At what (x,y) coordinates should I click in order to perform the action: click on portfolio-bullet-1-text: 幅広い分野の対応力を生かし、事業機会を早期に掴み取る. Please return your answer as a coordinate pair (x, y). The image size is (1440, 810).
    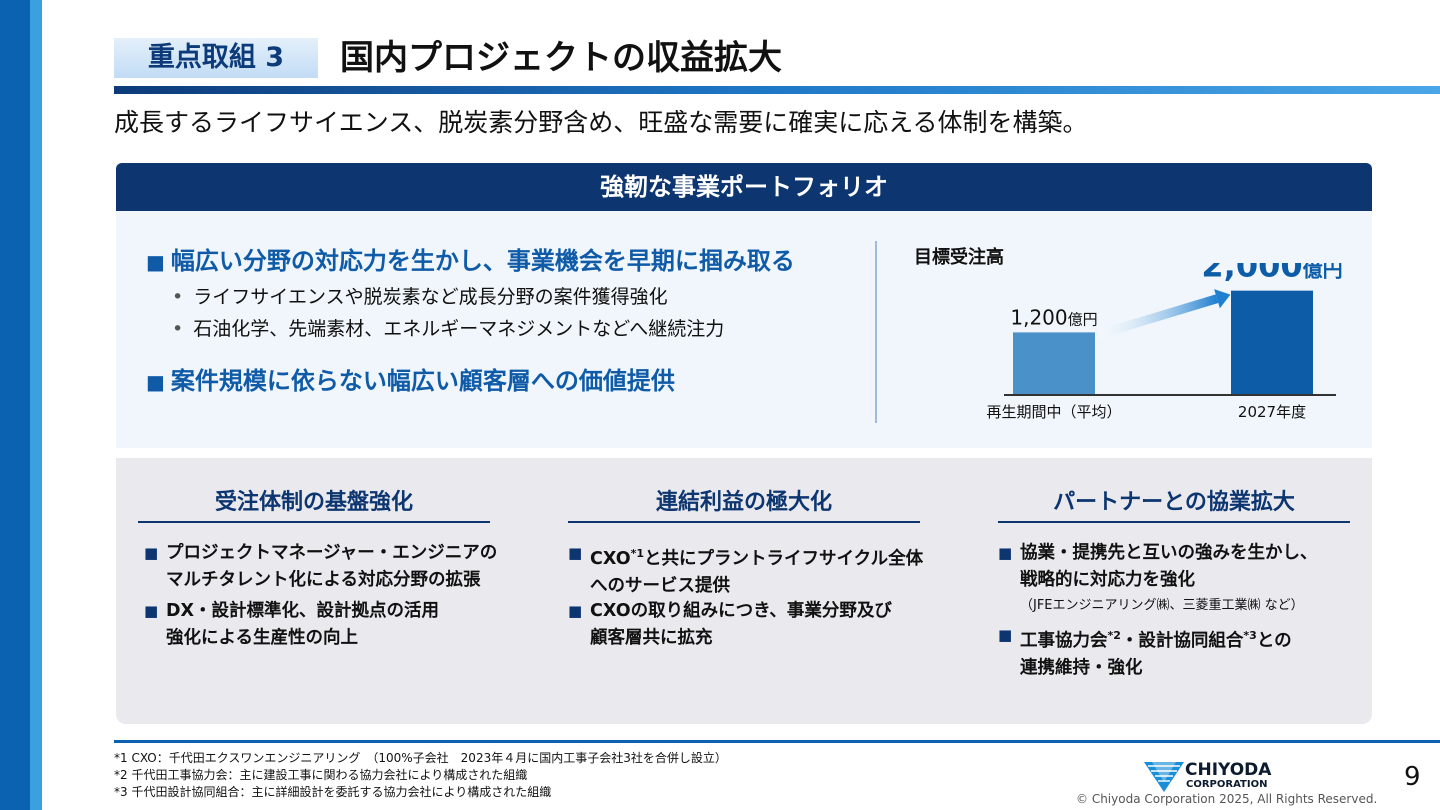
    Looking at the image, I should click on (482, 261).